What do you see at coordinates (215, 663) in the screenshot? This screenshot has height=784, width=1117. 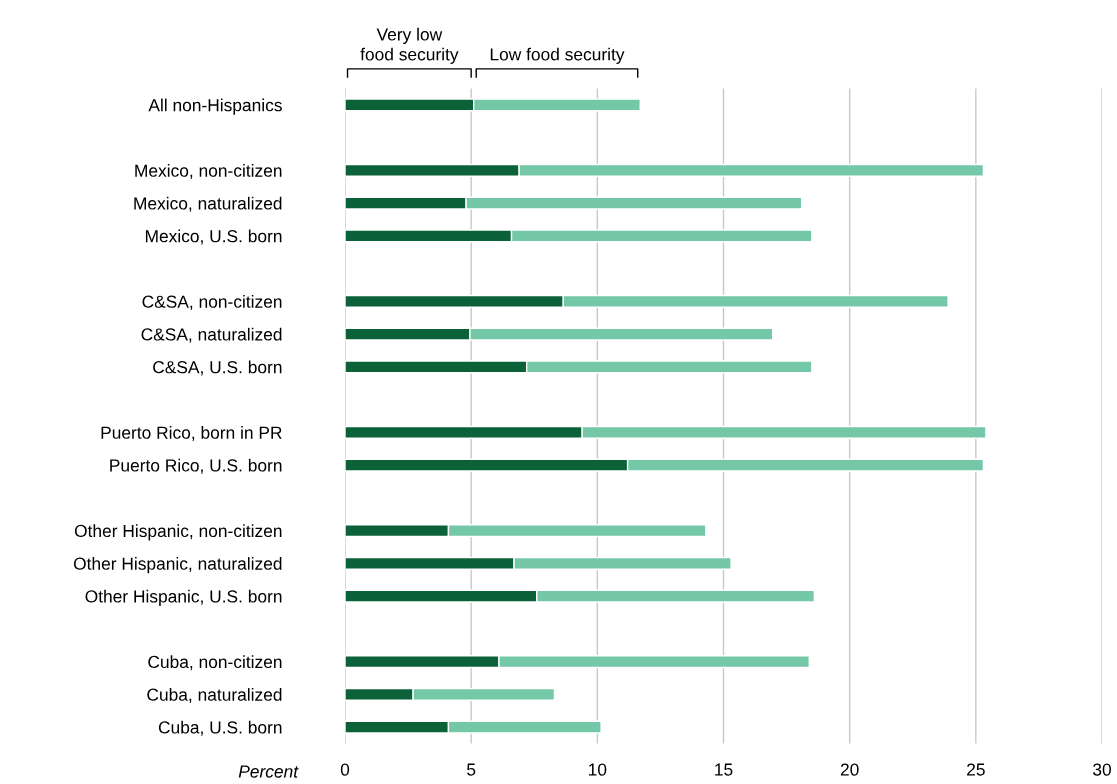 I see `y-tick-label: Cuba, non-citizen` at bounding box center [215, 663].